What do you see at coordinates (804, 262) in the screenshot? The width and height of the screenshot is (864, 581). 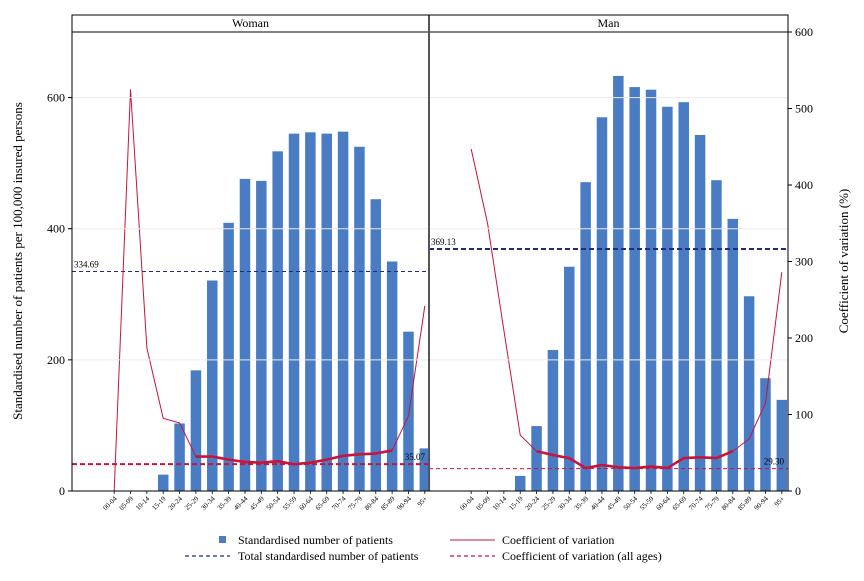 I see `y2-tick-label: 300` at bounding box center [804, 262].